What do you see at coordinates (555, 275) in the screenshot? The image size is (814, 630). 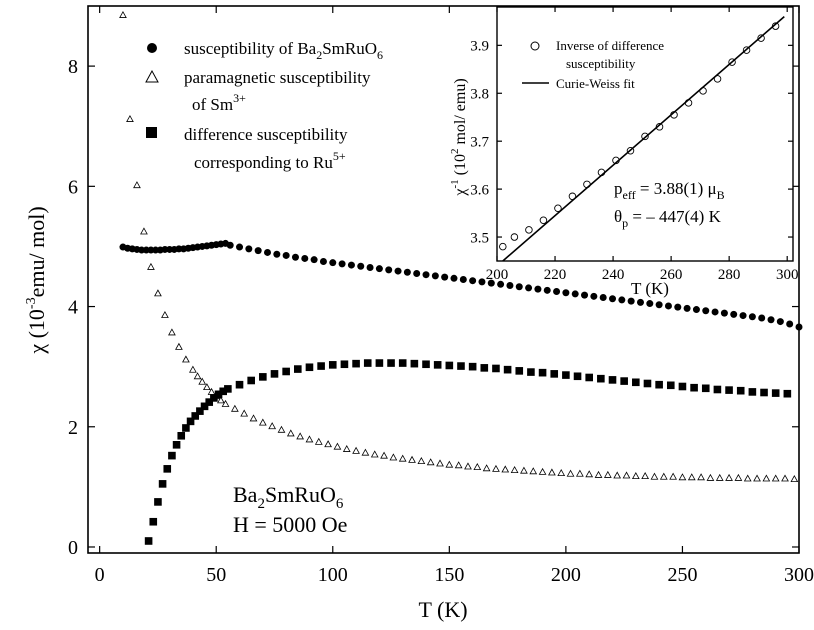 I see `inset-x-tick-label: 220` at bounding box center [555, 275].